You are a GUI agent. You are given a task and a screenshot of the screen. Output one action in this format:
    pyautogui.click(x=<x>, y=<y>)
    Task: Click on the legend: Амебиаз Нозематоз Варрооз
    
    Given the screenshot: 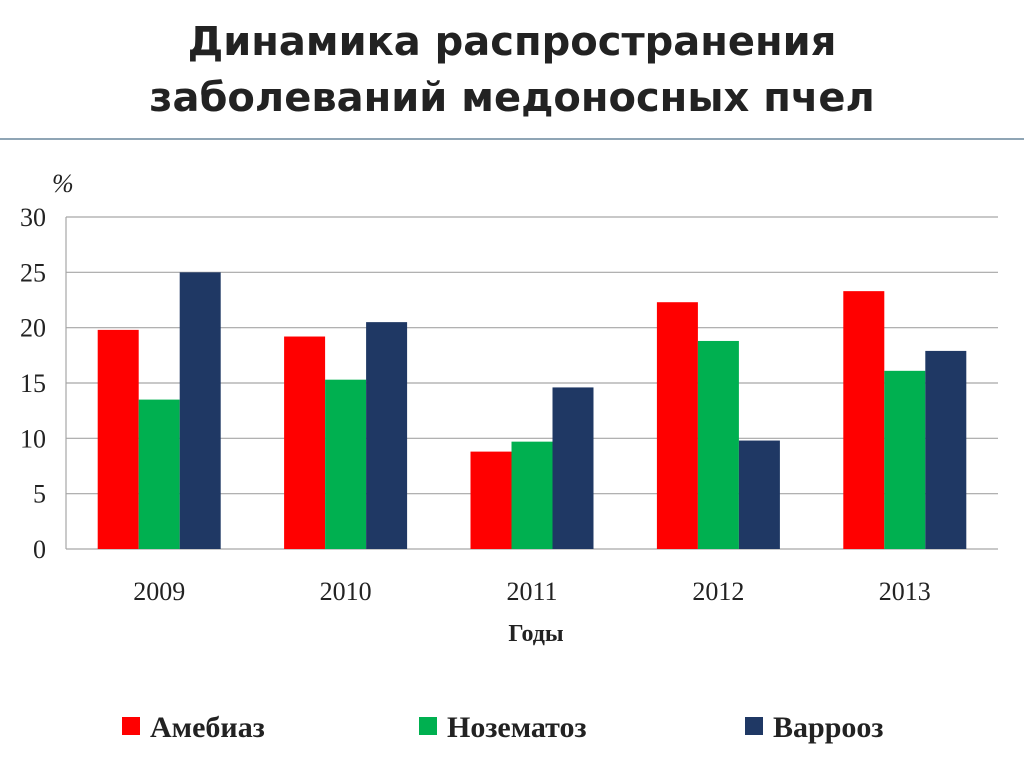 What is the action you would take?
    pyautogui.click(x=502, y=727)
    